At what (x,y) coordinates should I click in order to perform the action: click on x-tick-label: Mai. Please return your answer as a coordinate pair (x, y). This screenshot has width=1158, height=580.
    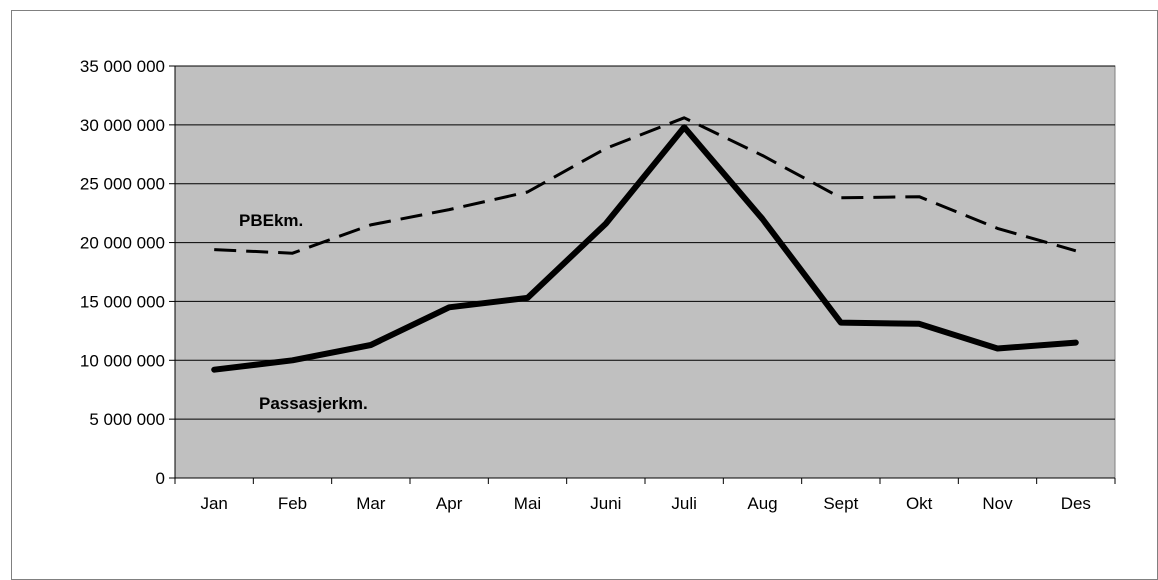
    Looking at the image, I should click on (527, 503).